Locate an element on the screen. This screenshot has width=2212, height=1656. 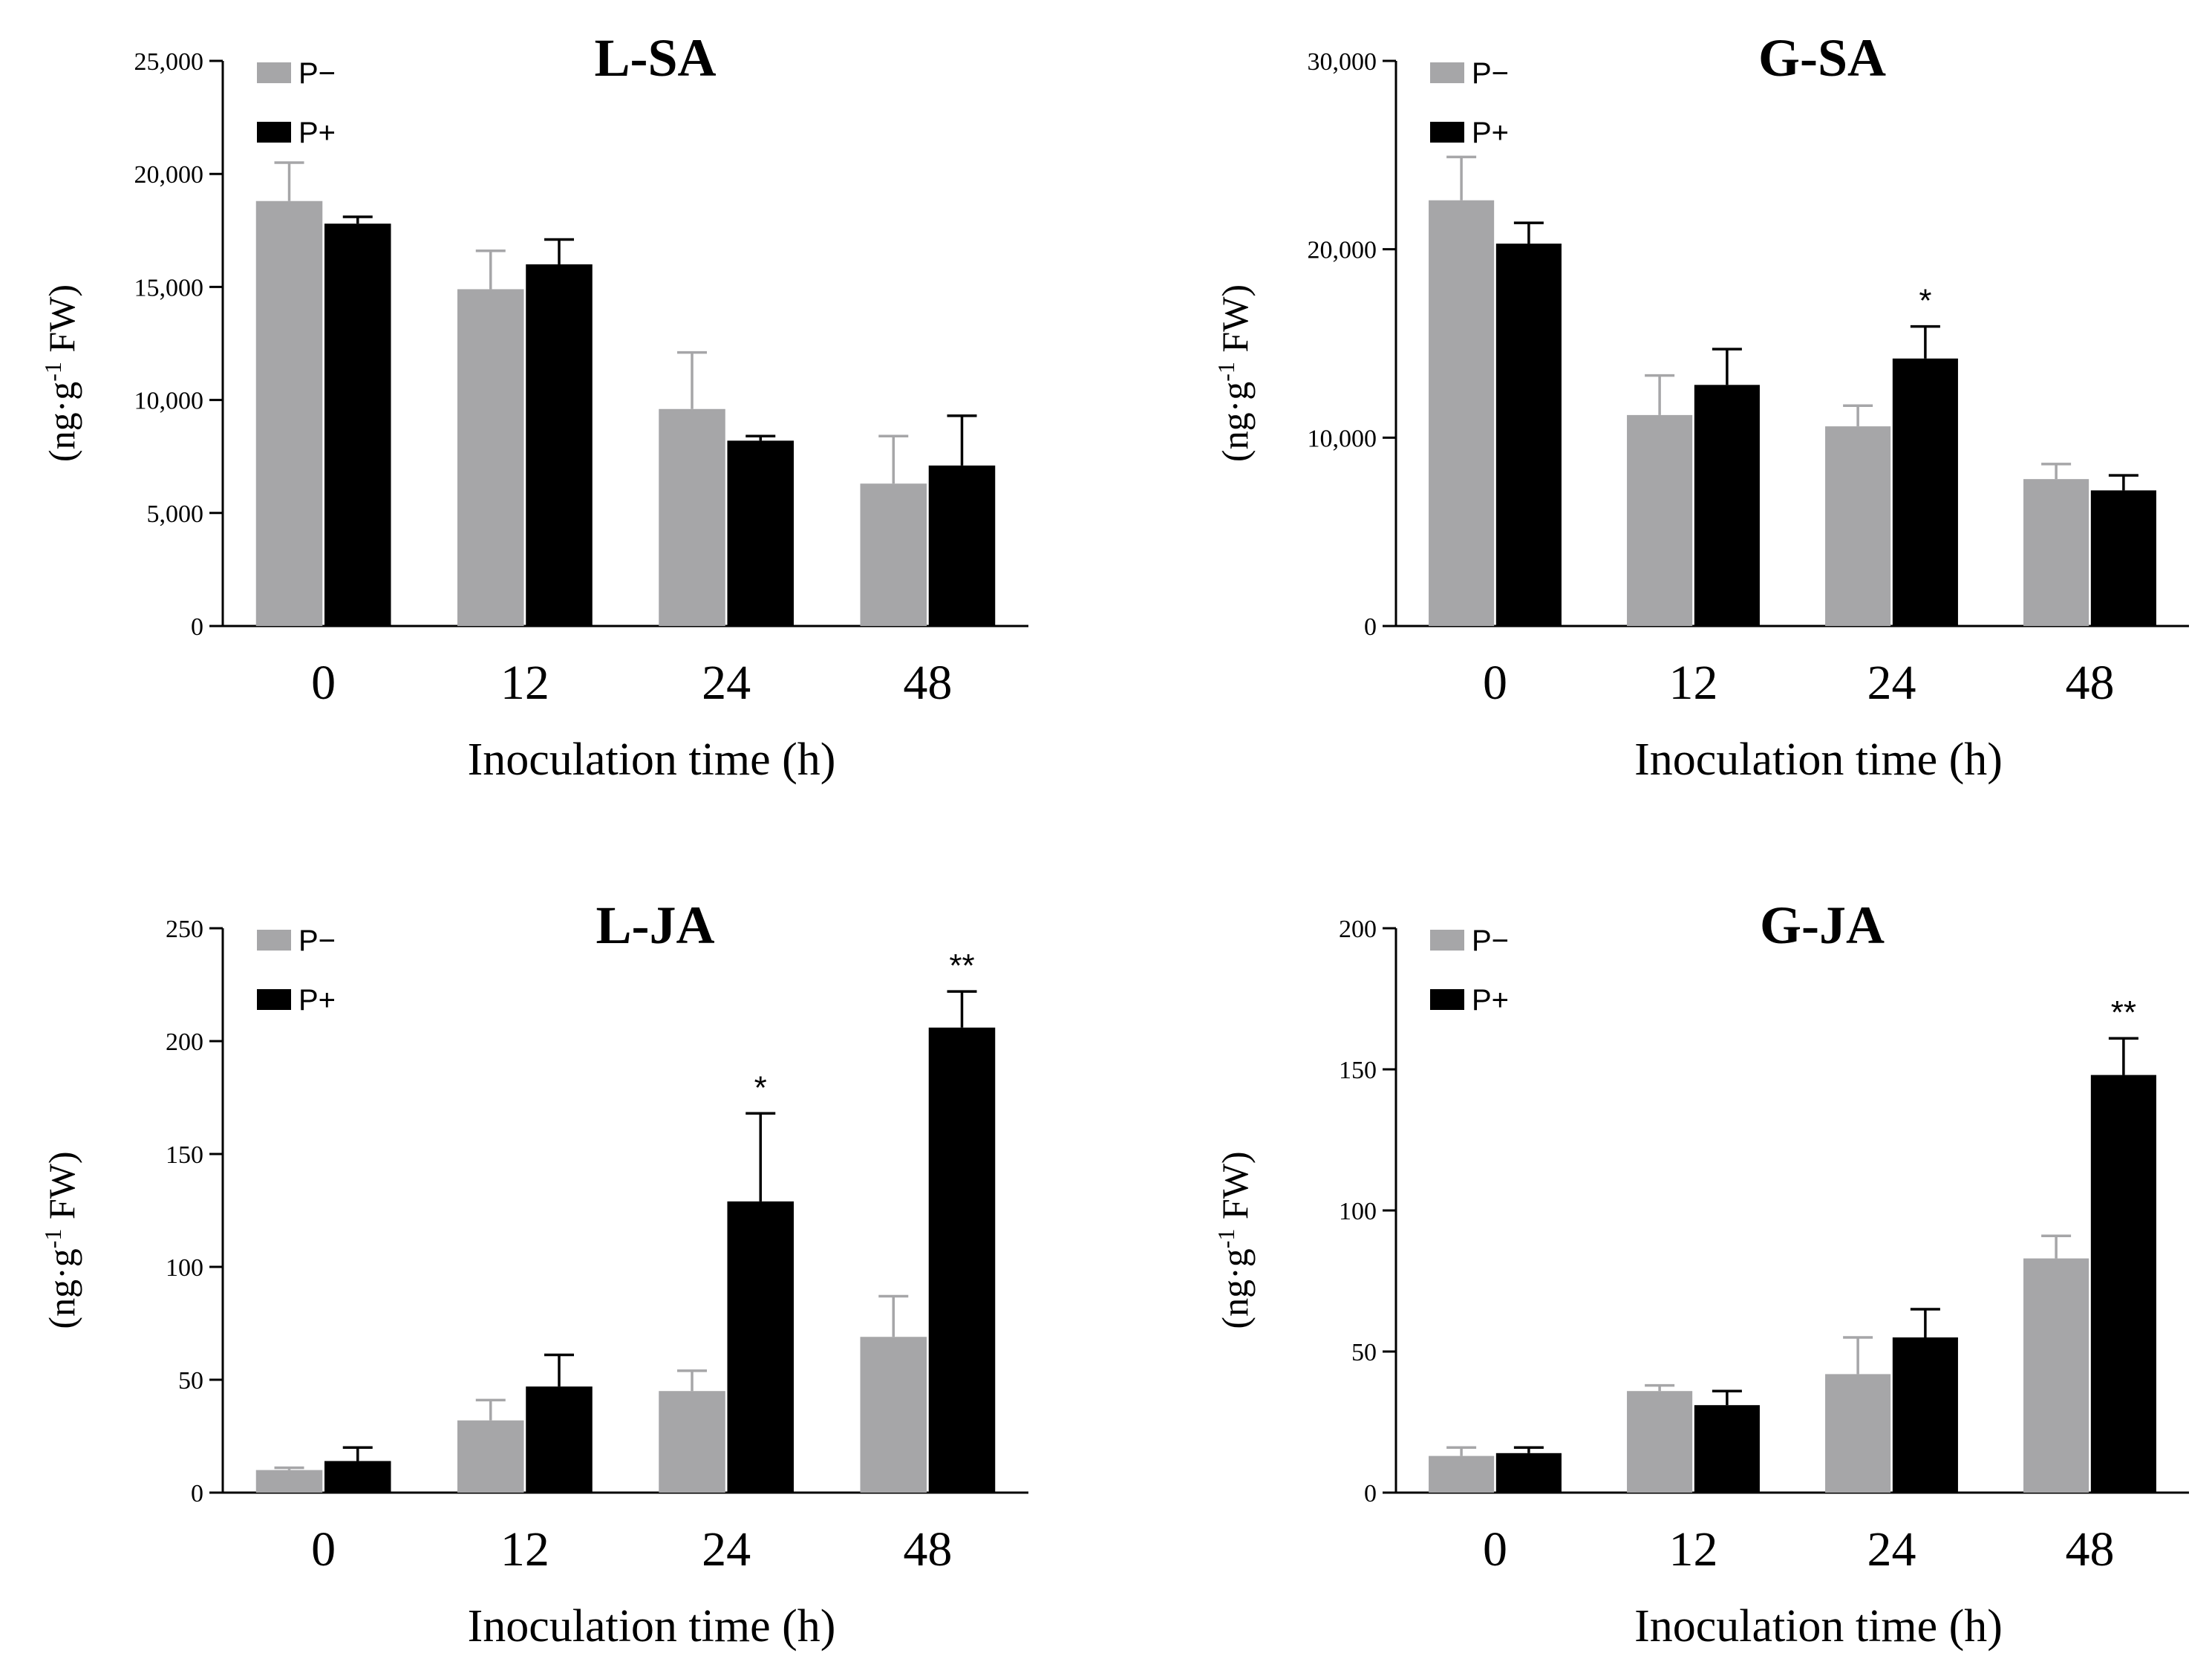
significance-marker: * is located at coordinates (1925, 301).